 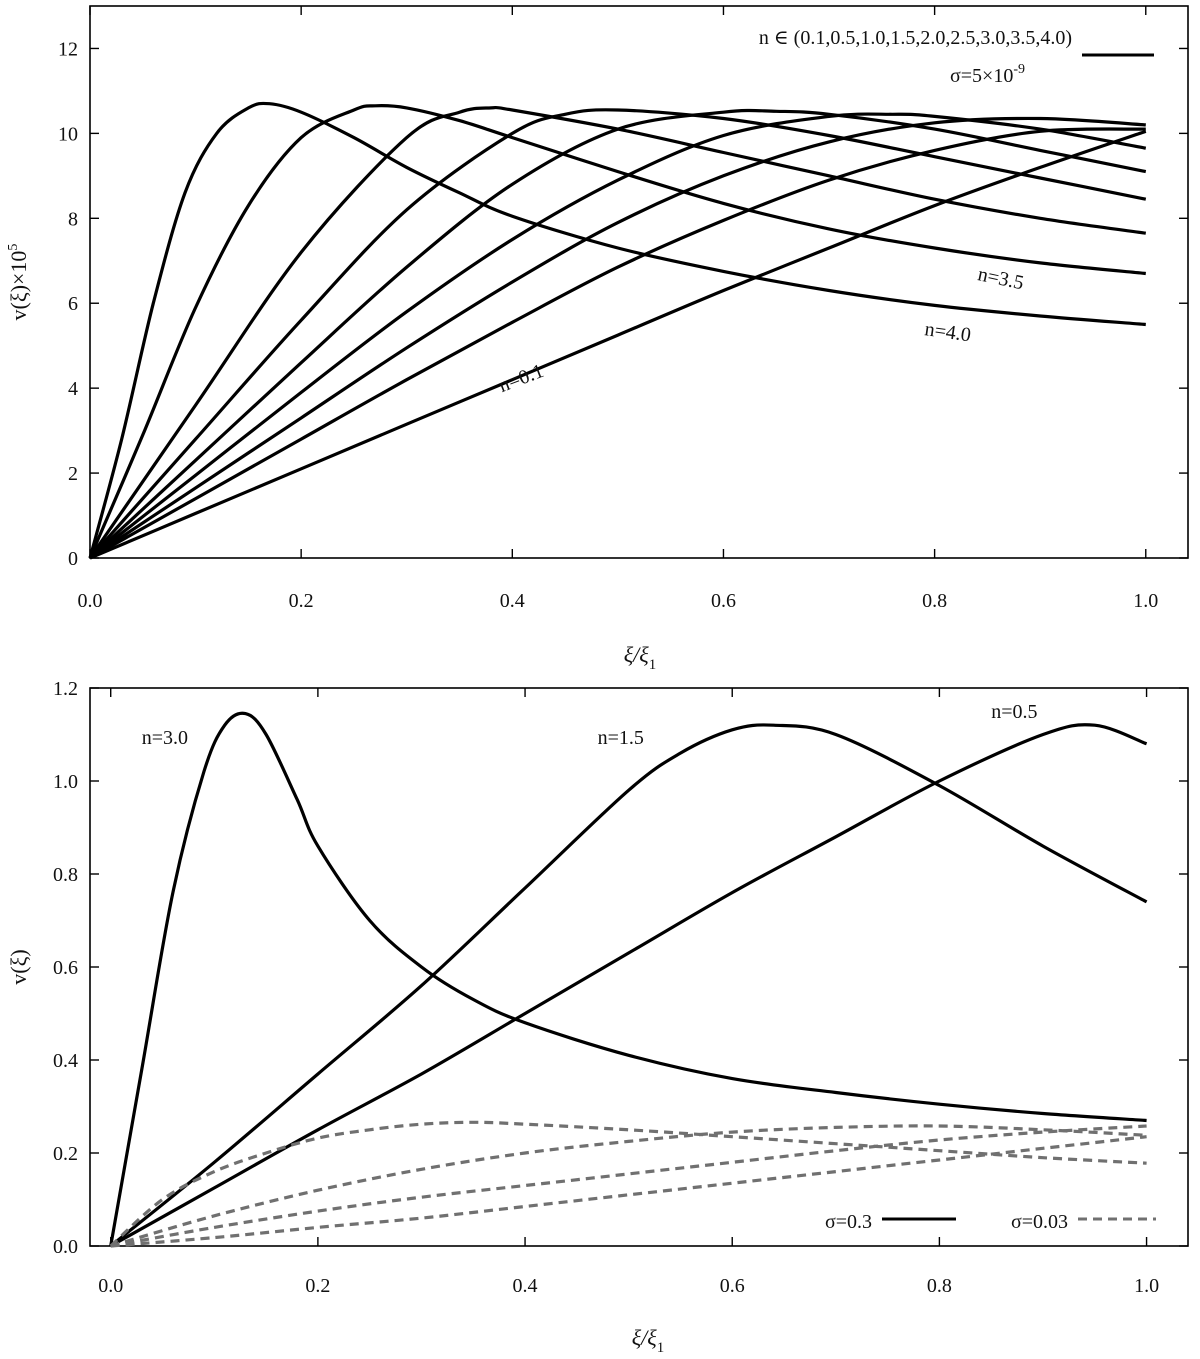 What do you see at coordinates (65, 875) in the screenshot?
I see `y-tick-label: 0.8` at bounding box center [65, 875].